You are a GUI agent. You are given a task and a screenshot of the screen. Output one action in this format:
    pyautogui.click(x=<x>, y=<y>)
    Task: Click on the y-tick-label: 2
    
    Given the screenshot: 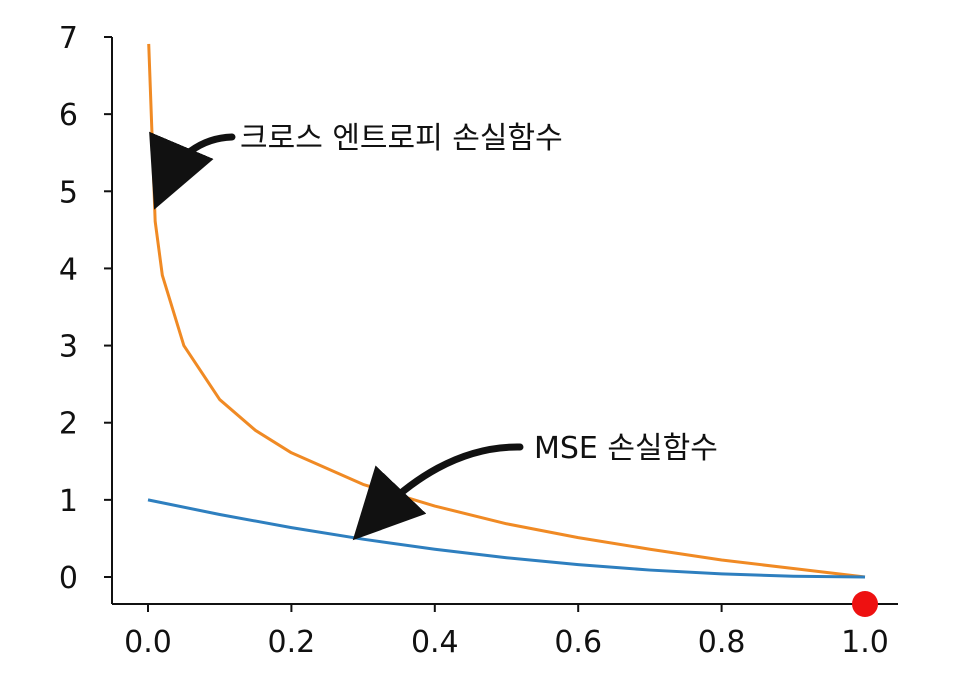 What is the action you would take?
    pyautogui.click(x=68, y=424)
    